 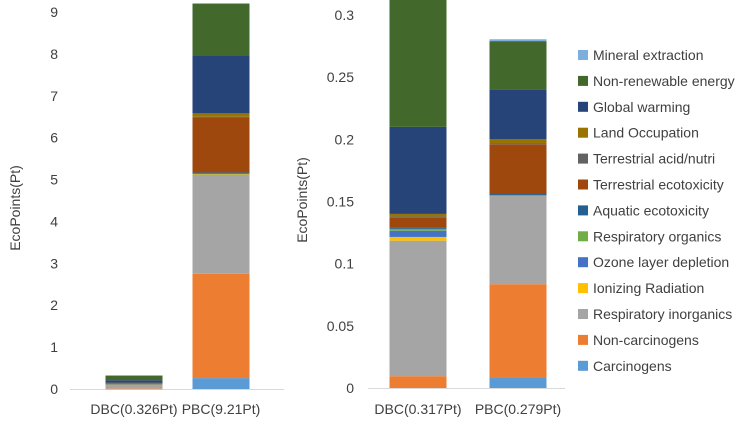 What do you see at coordinates (221, 409) in the screenshot?
I see `x-category-label: PBC(9.21Pt)` at bounding box center [221, 409].